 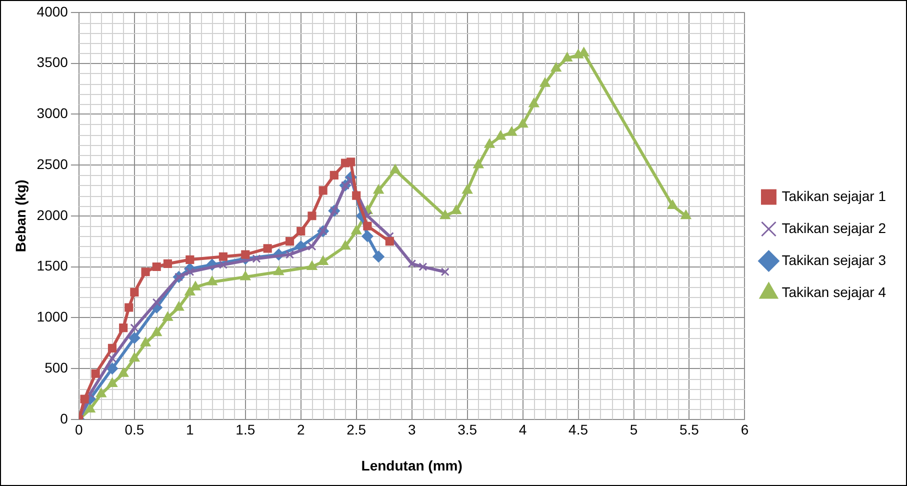 What do you see at coordinates (190, 430) in the screenshot?
I see `x-tick-label: 1` at bounding box center [190, 430].